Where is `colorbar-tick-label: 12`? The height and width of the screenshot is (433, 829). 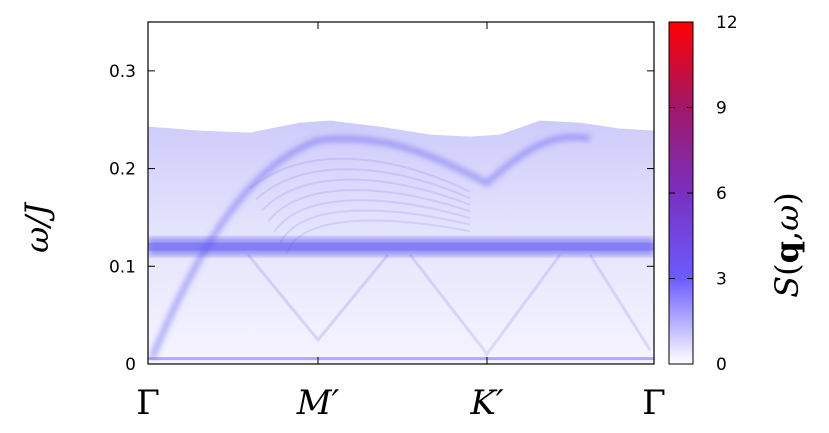 colorbar-tick-label: 12 is located at coordinates (727, 23).